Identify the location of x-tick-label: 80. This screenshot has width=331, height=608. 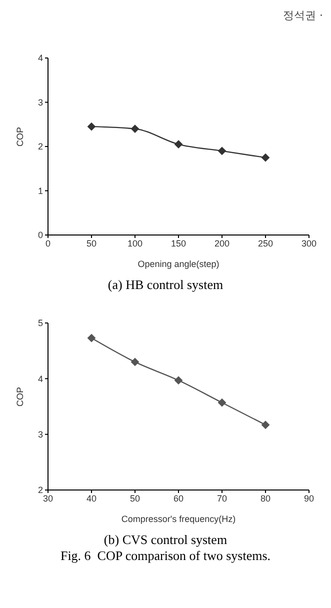
(265, 498).